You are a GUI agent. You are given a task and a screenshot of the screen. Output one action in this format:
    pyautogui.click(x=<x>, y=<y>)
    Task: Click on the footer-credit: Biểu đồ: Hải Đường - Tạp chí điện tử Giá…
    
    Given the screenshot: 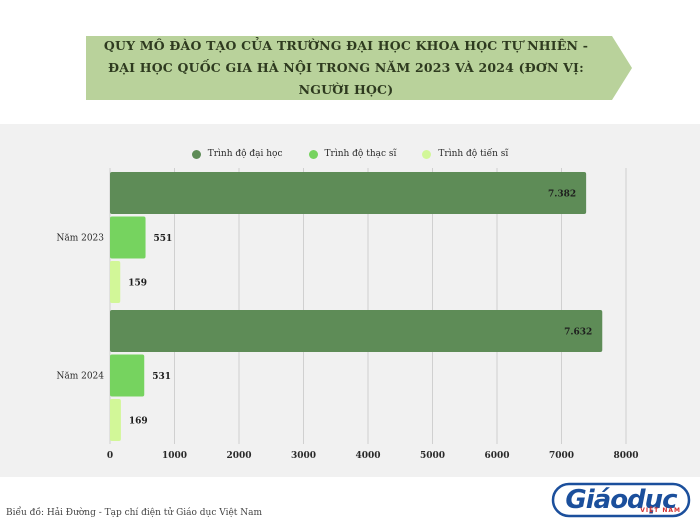 What is the action you would take?
    pyautogui.click(x=134, y=513)
    